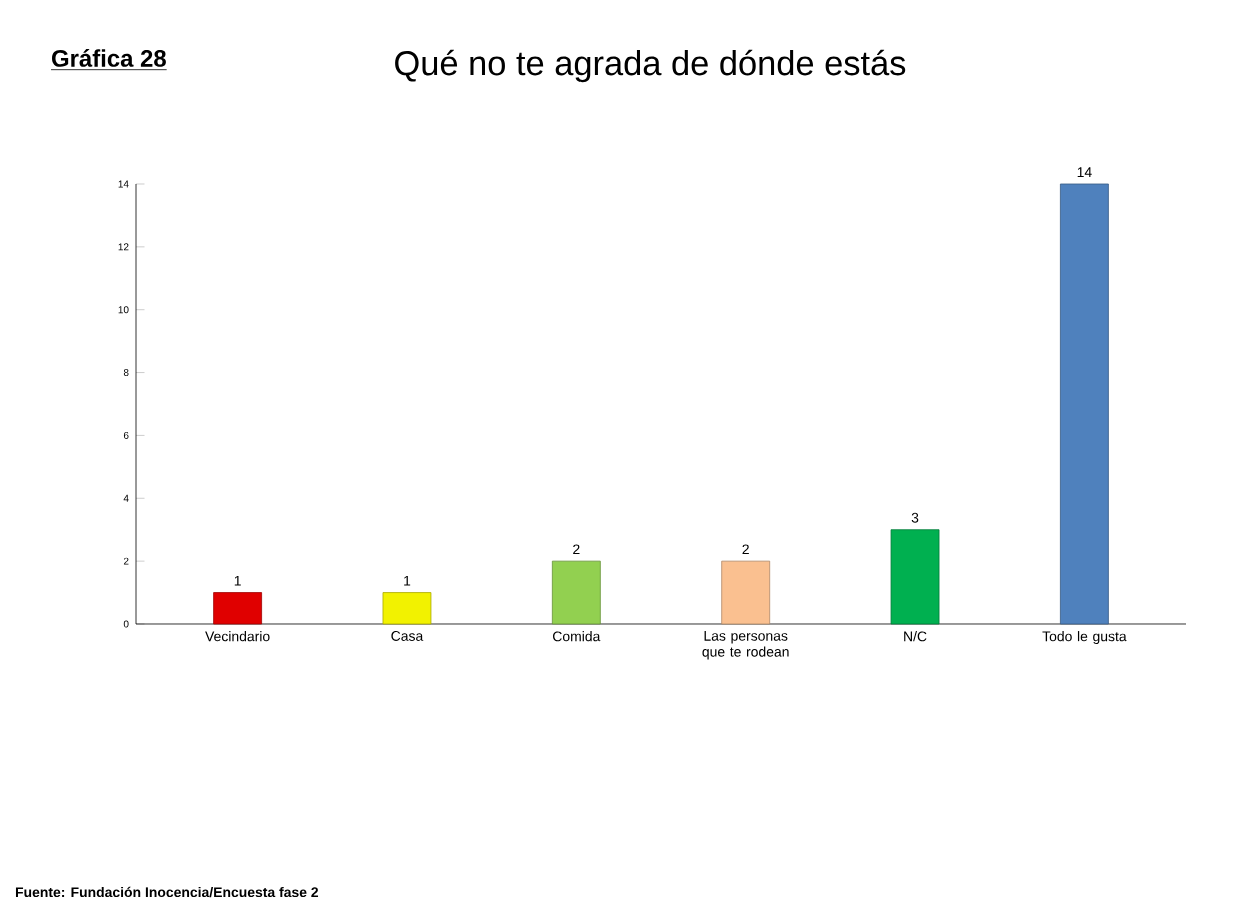  I want to click on chart-title: Qué no te agrada de dónde estás, so click(650, 66).